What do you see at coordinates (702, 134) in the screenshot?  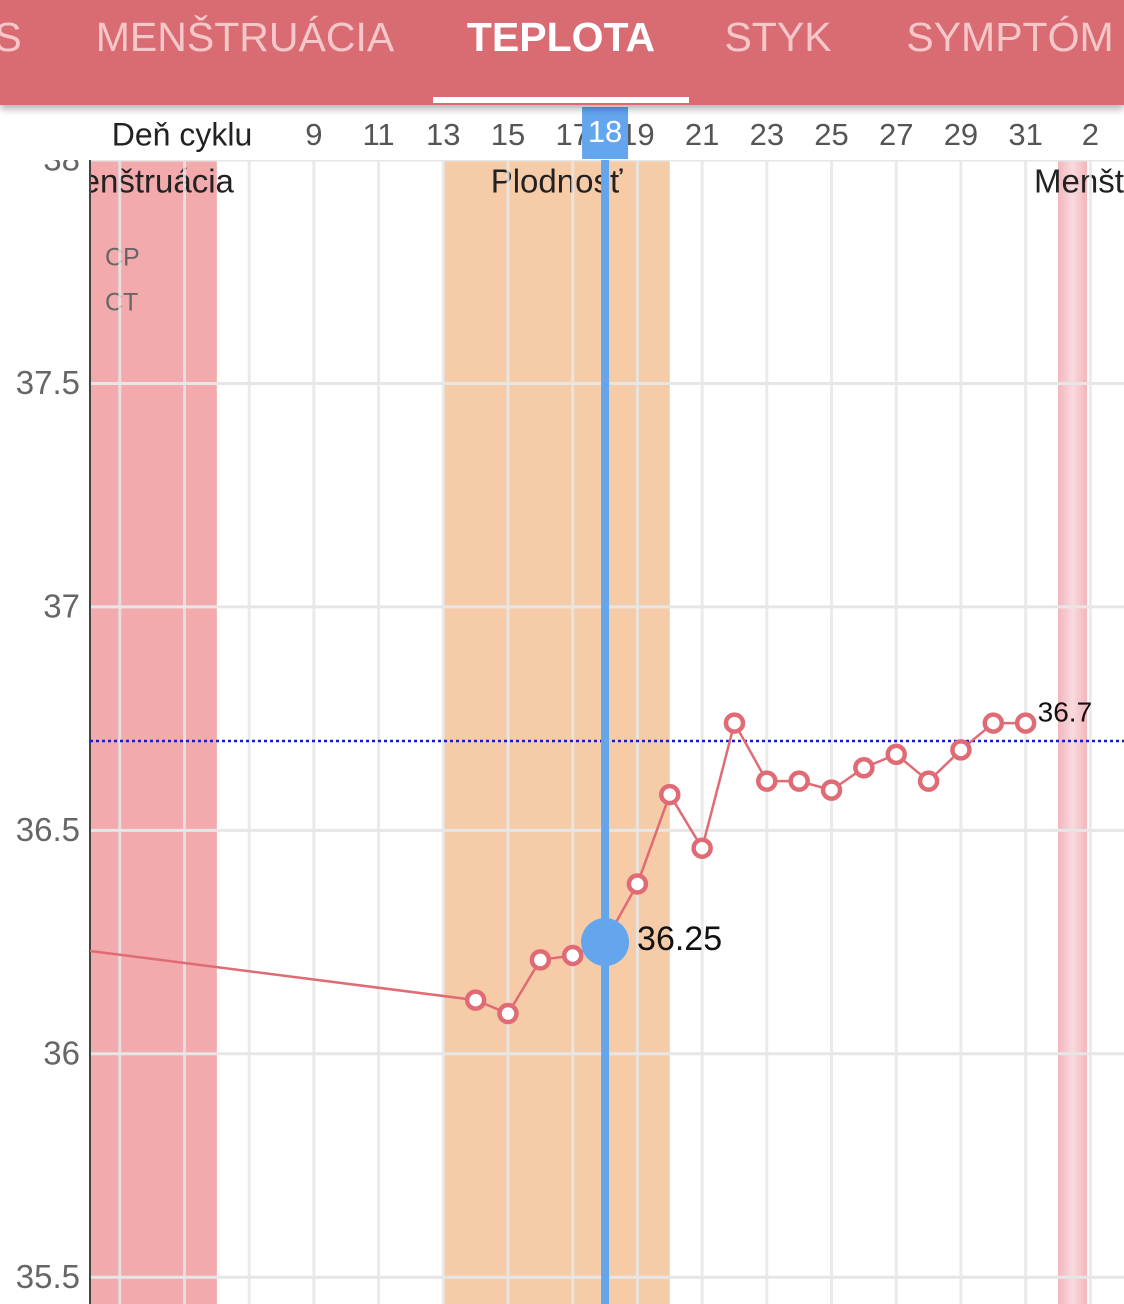 I see `x-tick-label: 21` at bounding box center [702, 134].